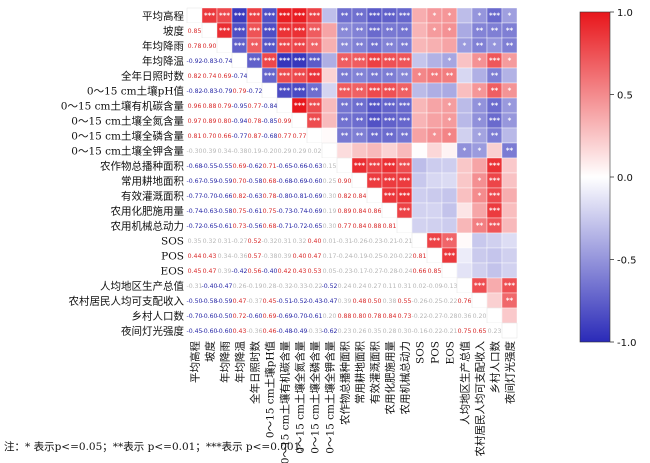 The height and width of the screenshot is (463, 650). What do you see at coordinates (360, 372) in the screenshot?
I see `column-label: 常用耕地面积` at bounding box center [360, 372].